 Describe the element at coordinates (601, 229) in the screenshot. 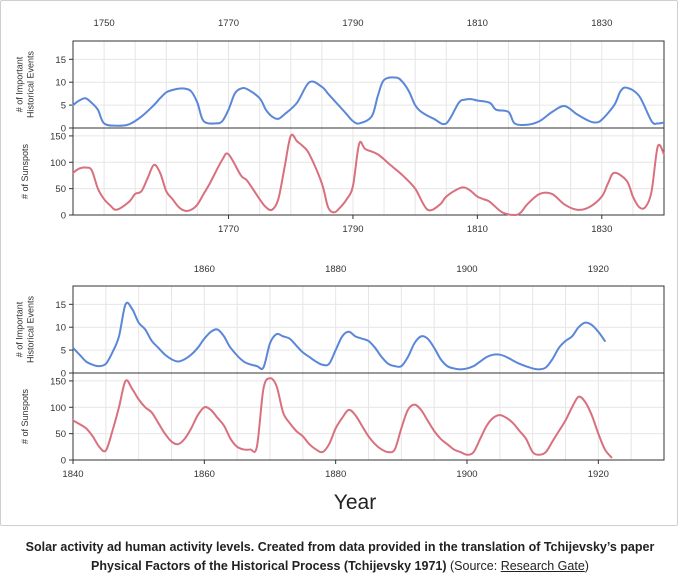

I see `x-tick-label: 1830` at that location.